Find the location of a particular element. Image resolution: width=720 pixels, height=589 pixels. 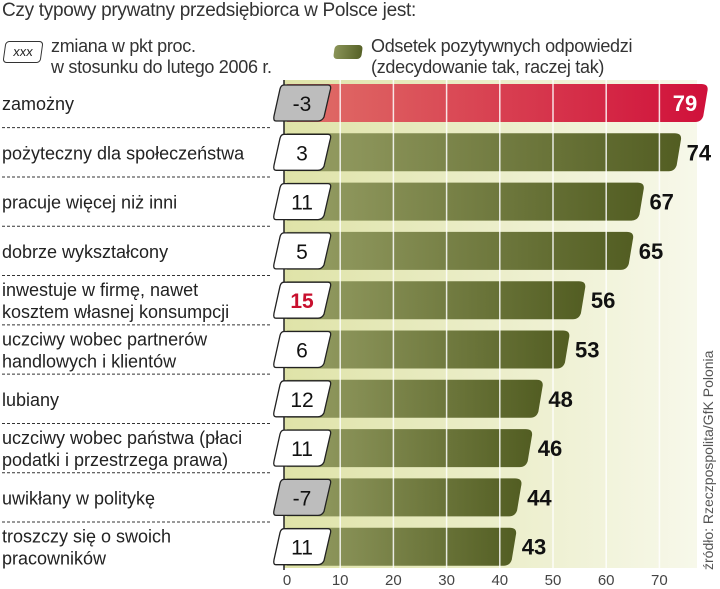

x-tick-label: 60 is located at coordinates (606, 580).